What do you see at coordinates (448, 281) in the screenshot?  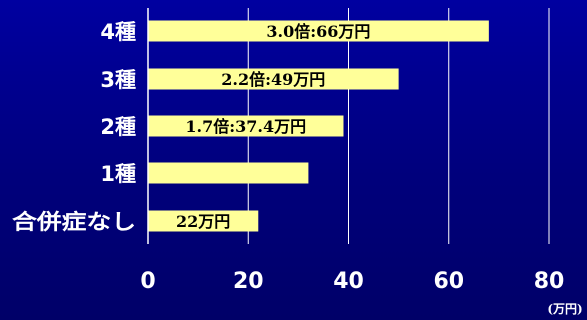 I see `x-tick-label: 60` at bounding box center [448, 281].